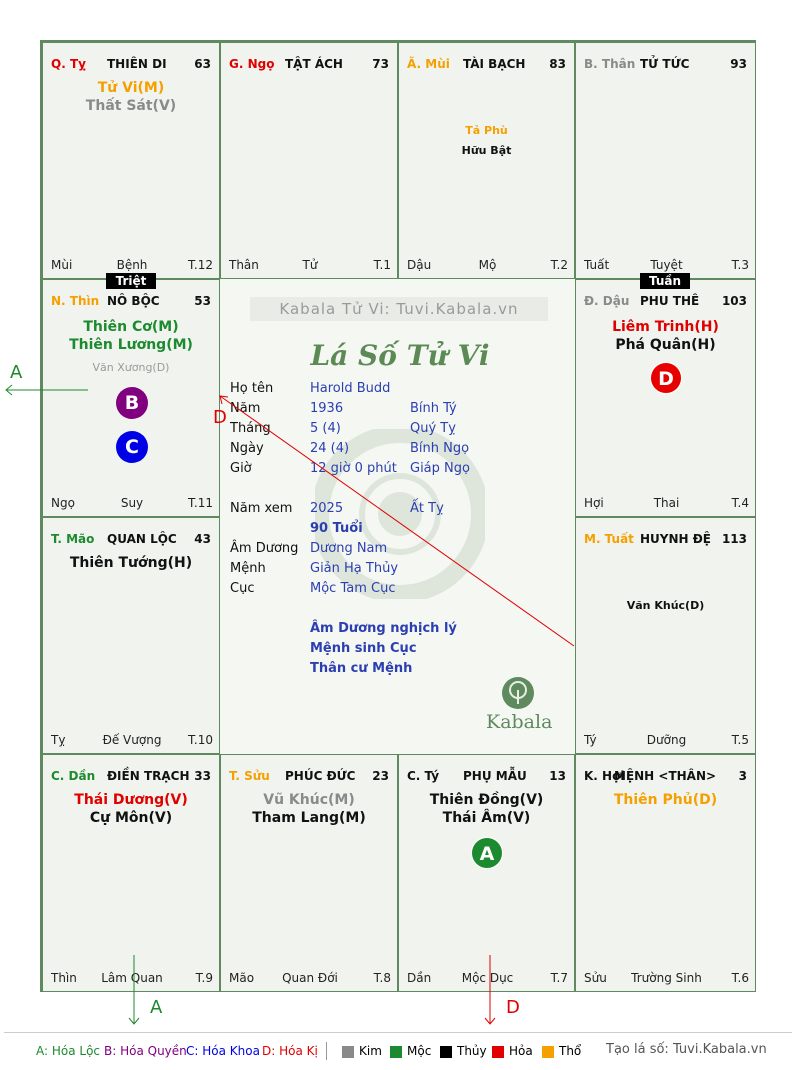 This screenshot has height=1070, width=796. What do you see at coordinates (132, 740) in the screenshot?
I see `footer-stage: Đế Vượng` at bounding box center [132, 740].